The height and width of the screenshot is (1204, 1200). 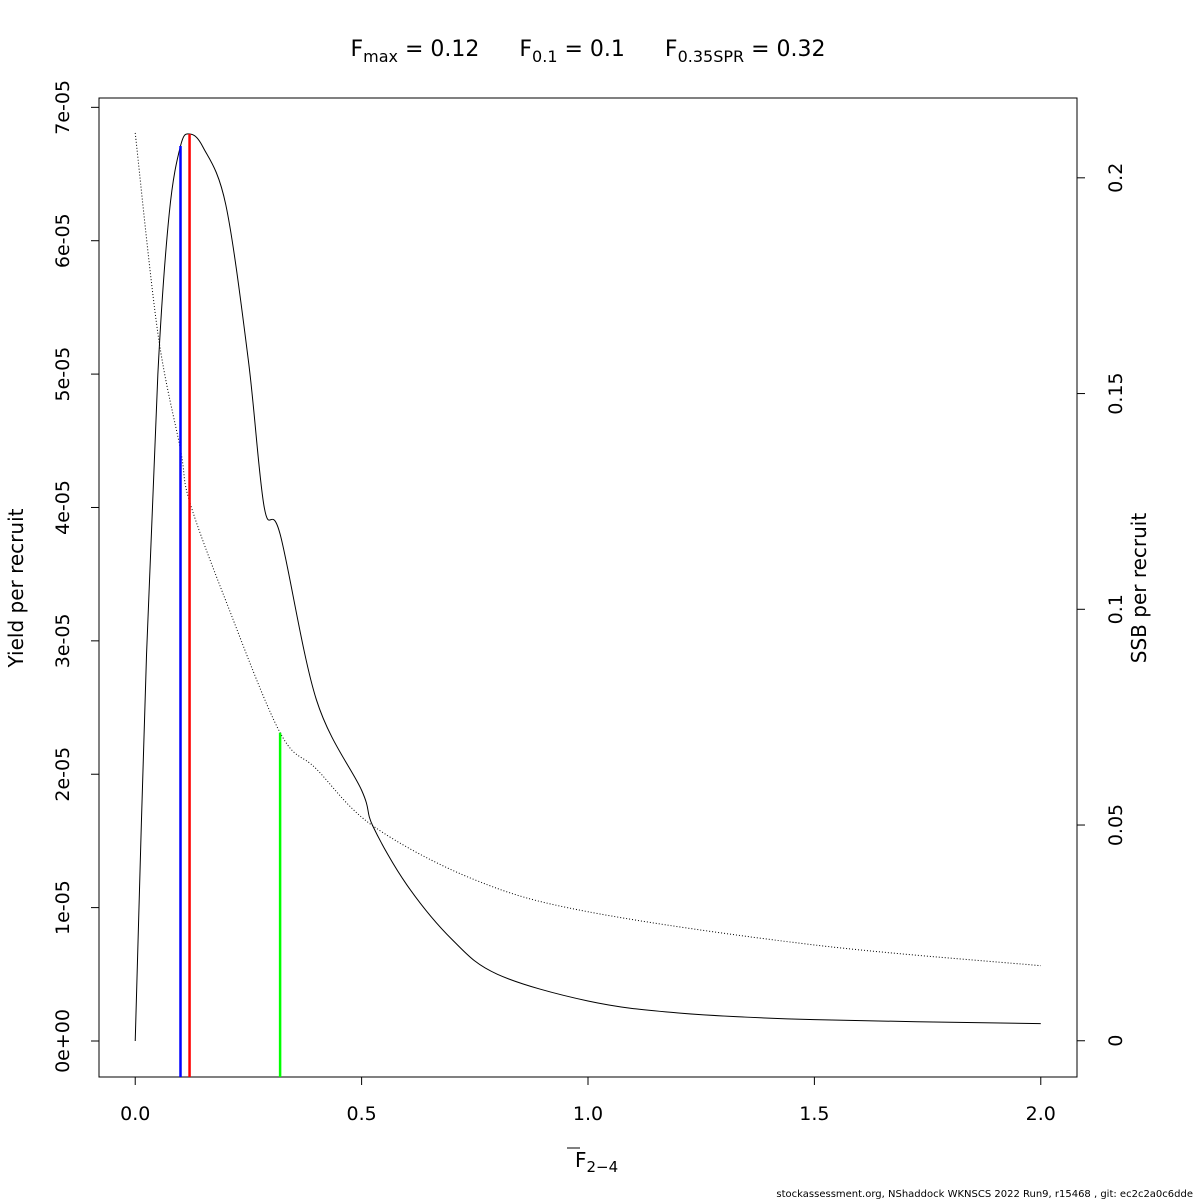 I want to click on chart-title: Fmax = 0.12 F0.1 = 0.1 F0.35SPR = 0.32, so click(x=587, y=51).